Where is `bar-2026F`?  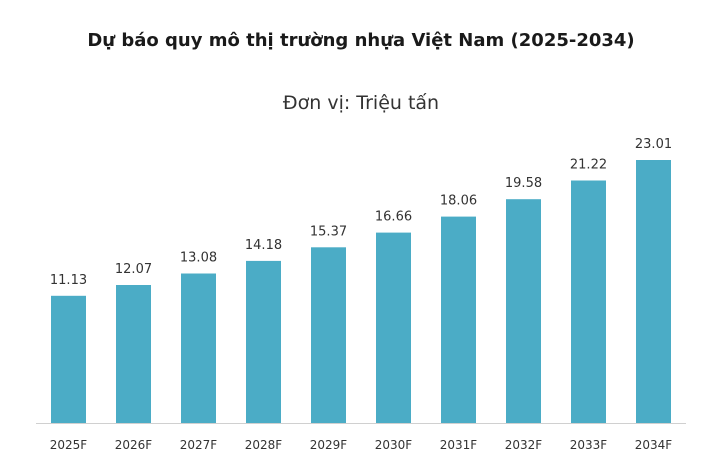 bar-2026F is located at coordinates (133, 354).